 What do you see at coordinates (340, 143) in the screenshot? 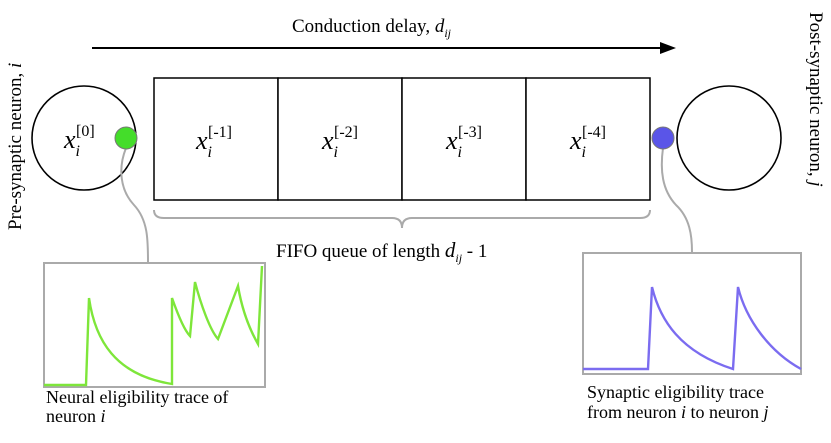
I see `queue-cell-2-label: xi [-2]` at bounding box center [340, 143].